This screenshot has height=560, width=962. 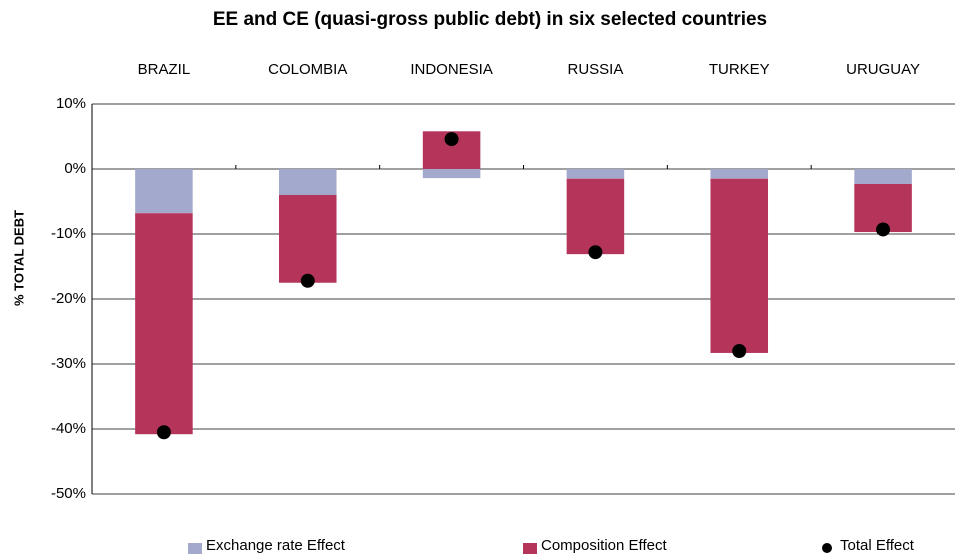 I want to click on x-tick-label: COLOMBIA, so click(x=307, y=69).